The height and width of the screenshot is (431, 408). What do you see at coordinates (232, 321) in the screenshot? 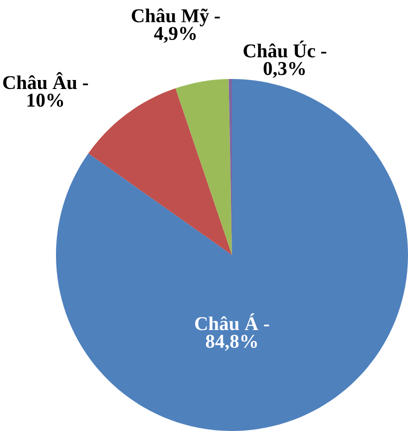
I see `slice-label: Châu Á -` at bounding box center [232, 321].